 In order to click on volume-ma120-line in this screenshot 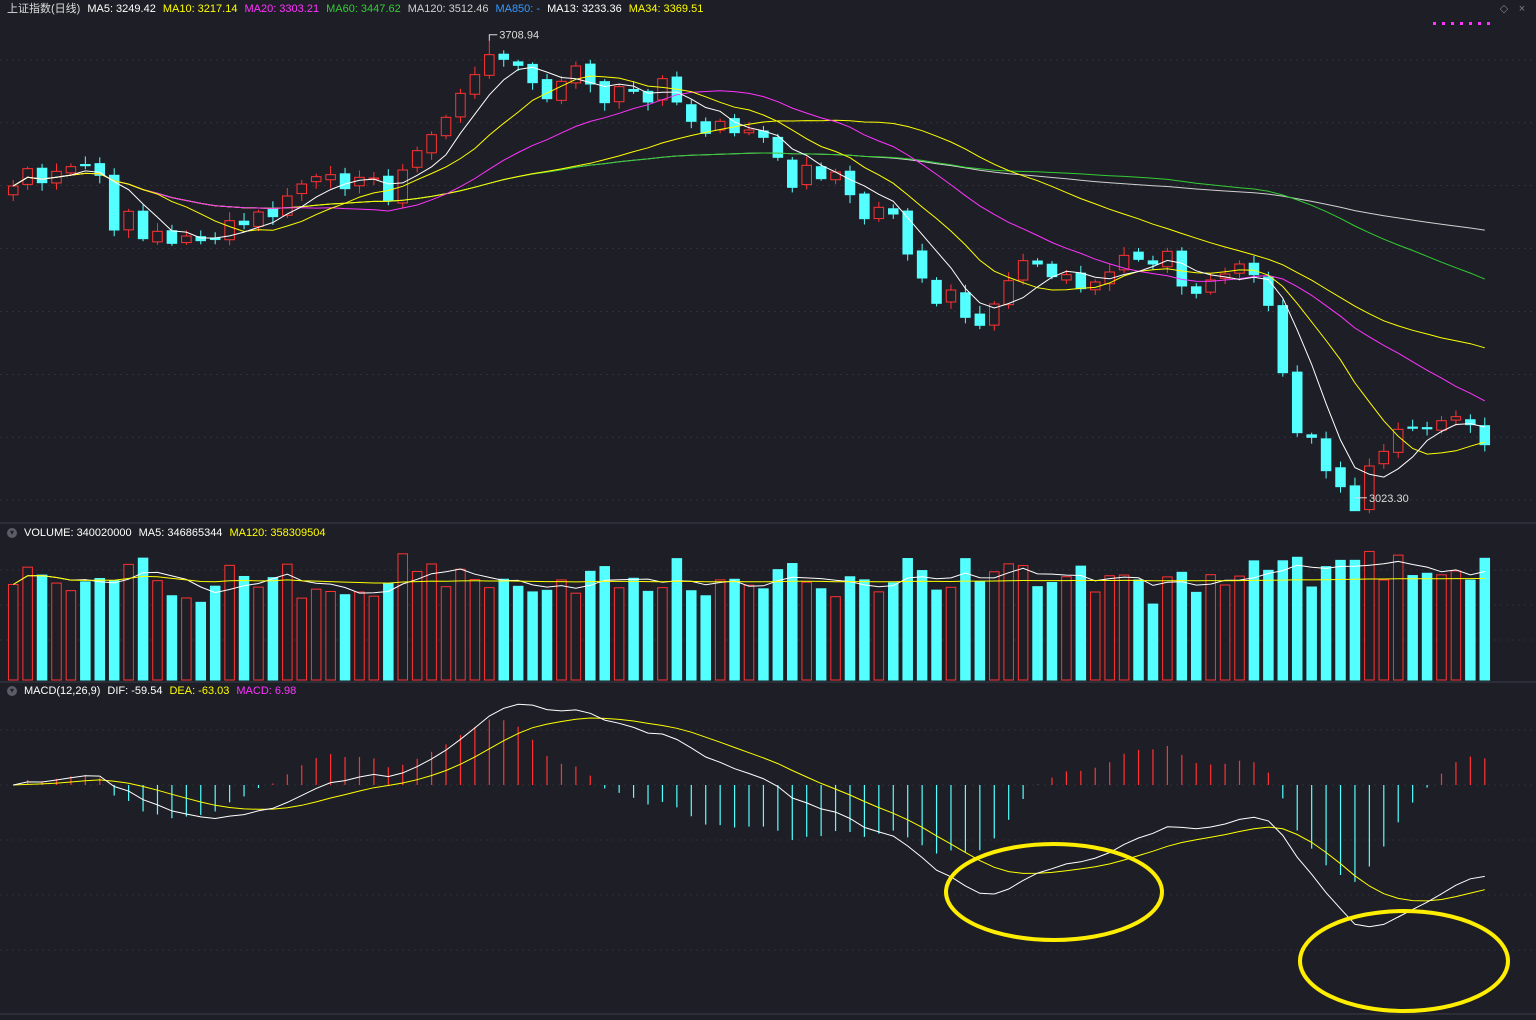, I will do `click(748, 580)`.